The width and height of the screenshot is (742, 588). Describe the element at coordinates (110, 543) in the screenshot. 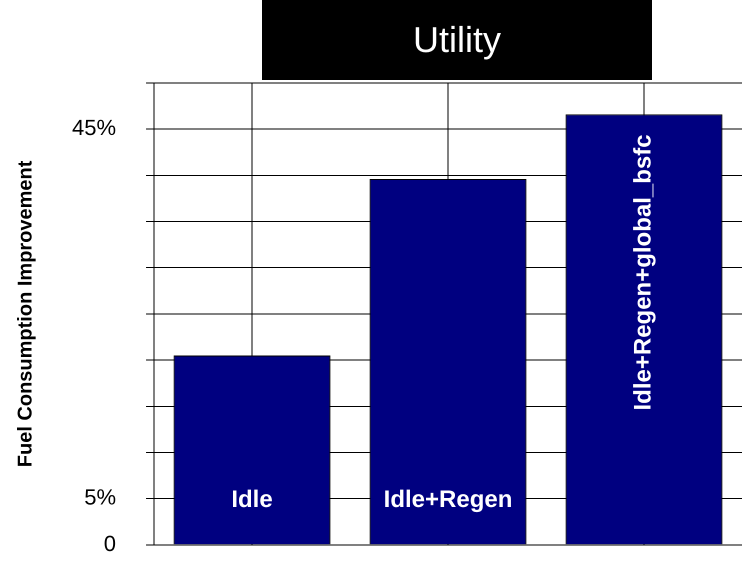

I see `y-tick-label: 0` at that location.